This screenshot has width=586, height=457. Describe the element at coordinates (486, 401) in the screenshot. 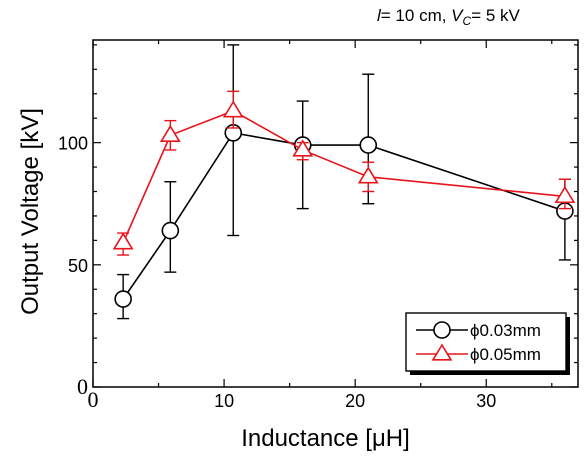

I see `x-tick-label: 30` at that location.